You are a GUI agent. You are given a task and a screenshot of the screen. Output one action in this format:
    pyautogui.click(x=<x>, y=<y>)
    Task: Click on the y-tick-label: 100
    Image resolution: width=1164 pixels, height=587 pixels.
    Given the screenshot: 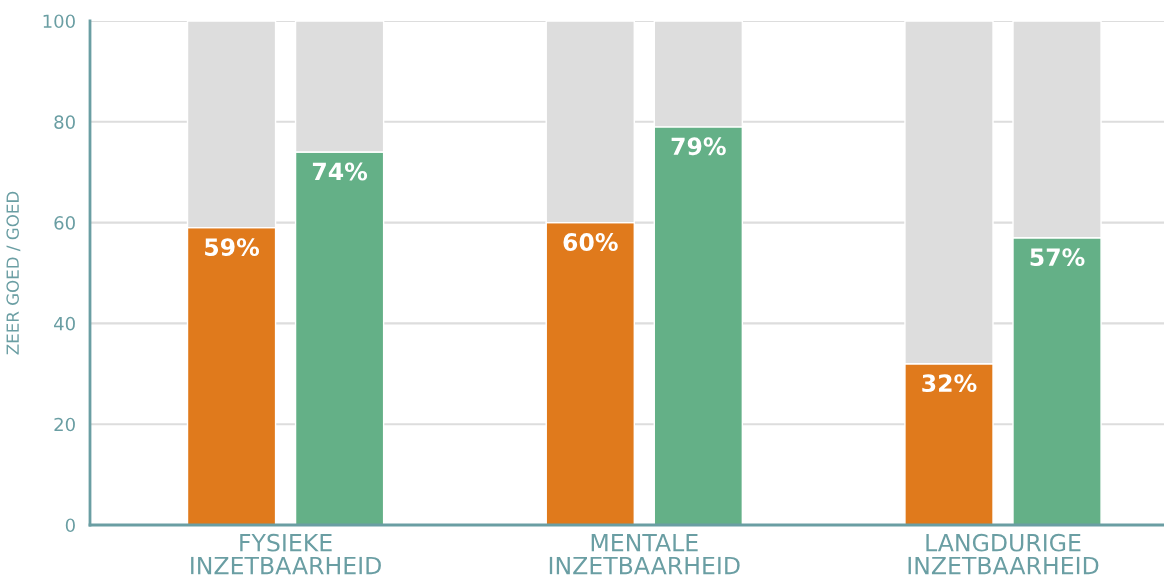 What is the action you would take?
    pyautogui.click(x=59, y=21)
    